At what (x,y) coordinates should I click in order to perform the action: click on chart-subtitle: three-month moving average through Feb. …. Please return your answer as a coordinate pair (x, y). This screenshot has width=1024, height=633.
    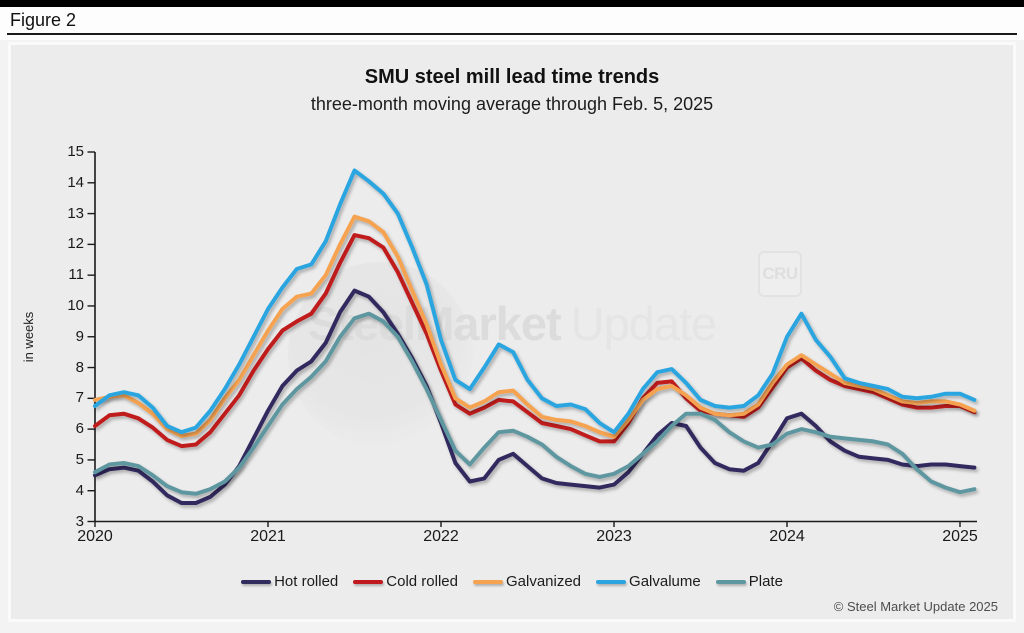
    Looking at the image, I should click on (512, 104).